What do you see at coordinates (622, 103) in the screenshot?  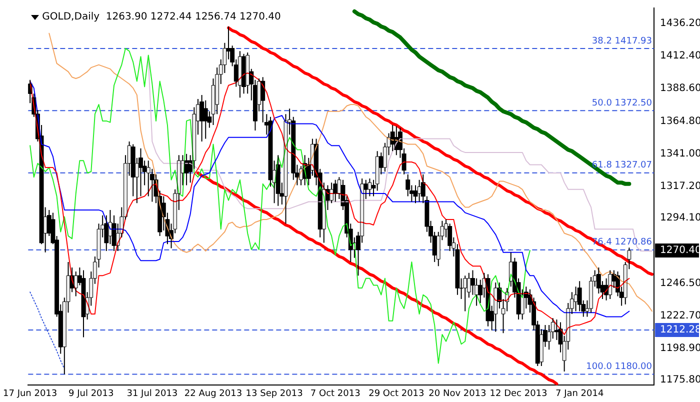 I see `ref-line-label: 50.0 1372.50` at bounding box center [622, 103].